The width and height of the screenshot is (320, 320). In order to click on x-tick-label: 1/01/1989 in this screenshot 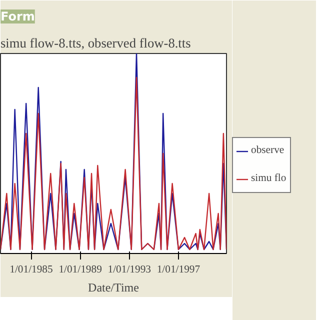, I will do `click(80, 270)`.